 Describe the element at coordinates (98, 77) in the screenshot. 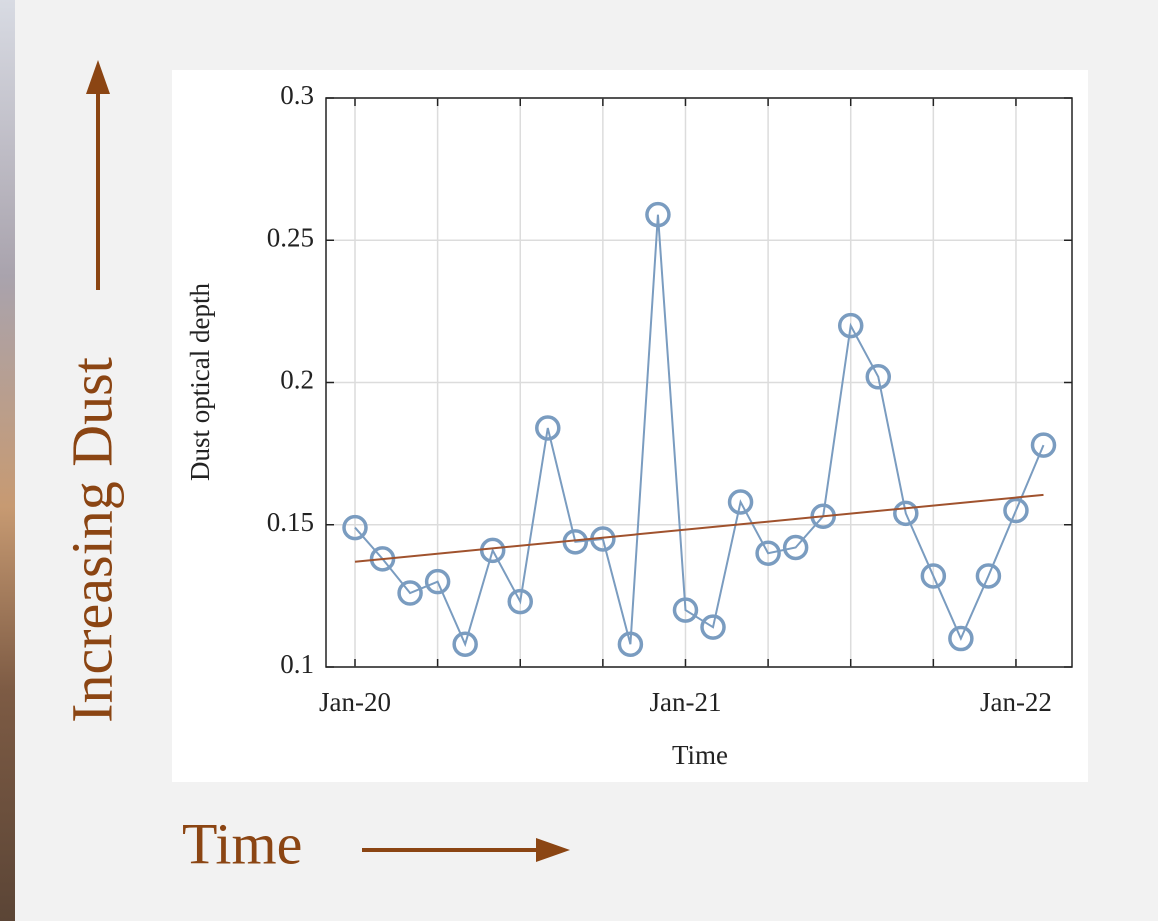

I see `vertical-arrowhead` at that location.